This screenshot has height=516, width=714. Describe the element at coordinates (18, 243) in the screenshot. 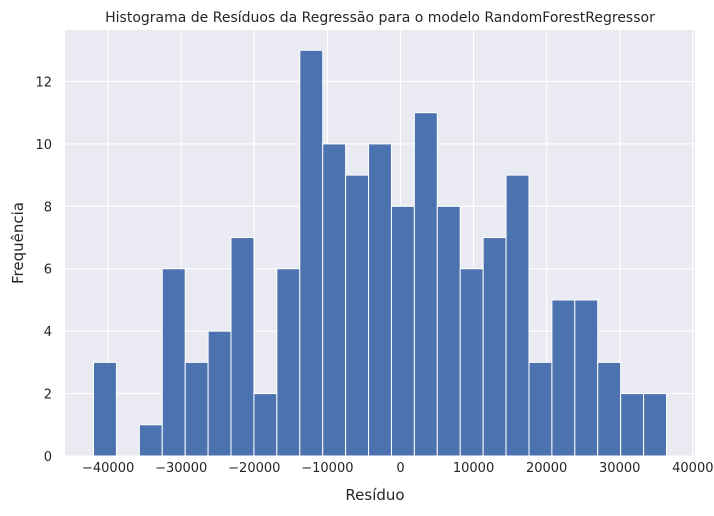

I see `y-axis-title: Frequência` at that location.